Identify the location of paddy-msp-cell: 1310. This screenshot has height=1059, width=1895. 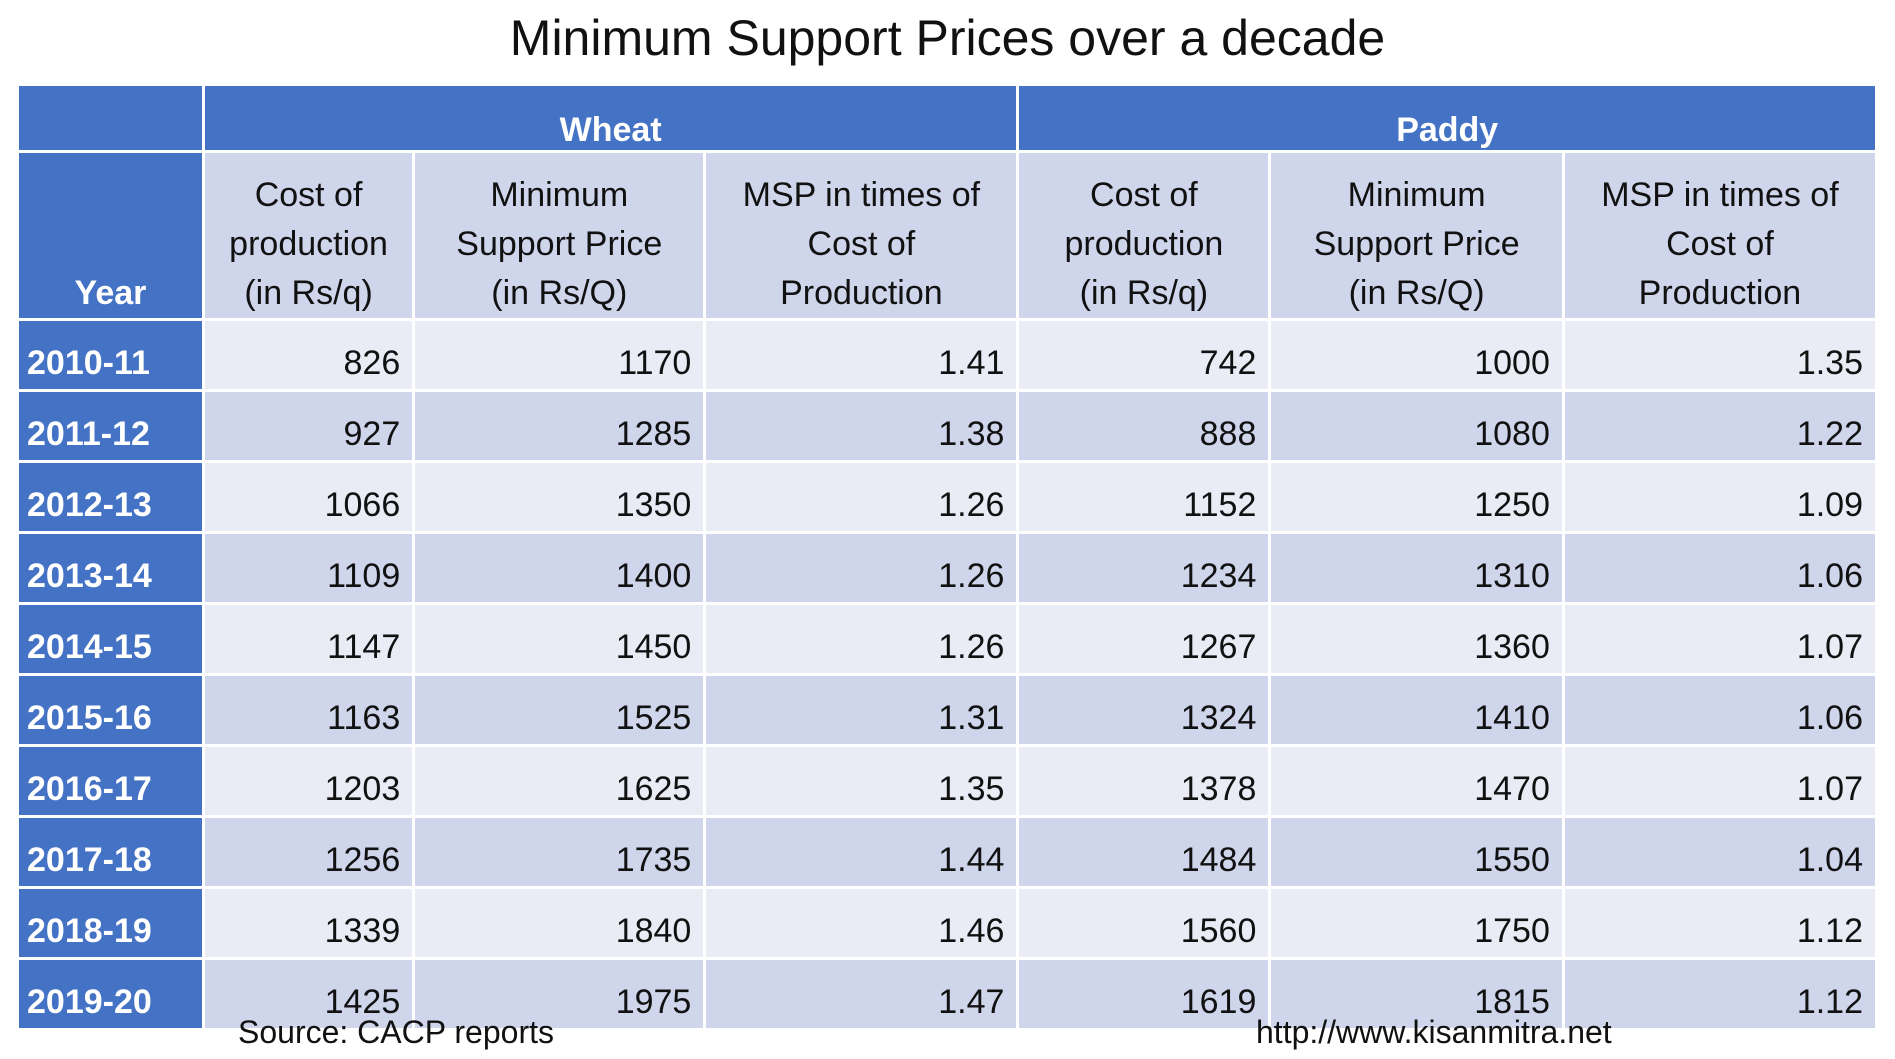
(1416, 568).